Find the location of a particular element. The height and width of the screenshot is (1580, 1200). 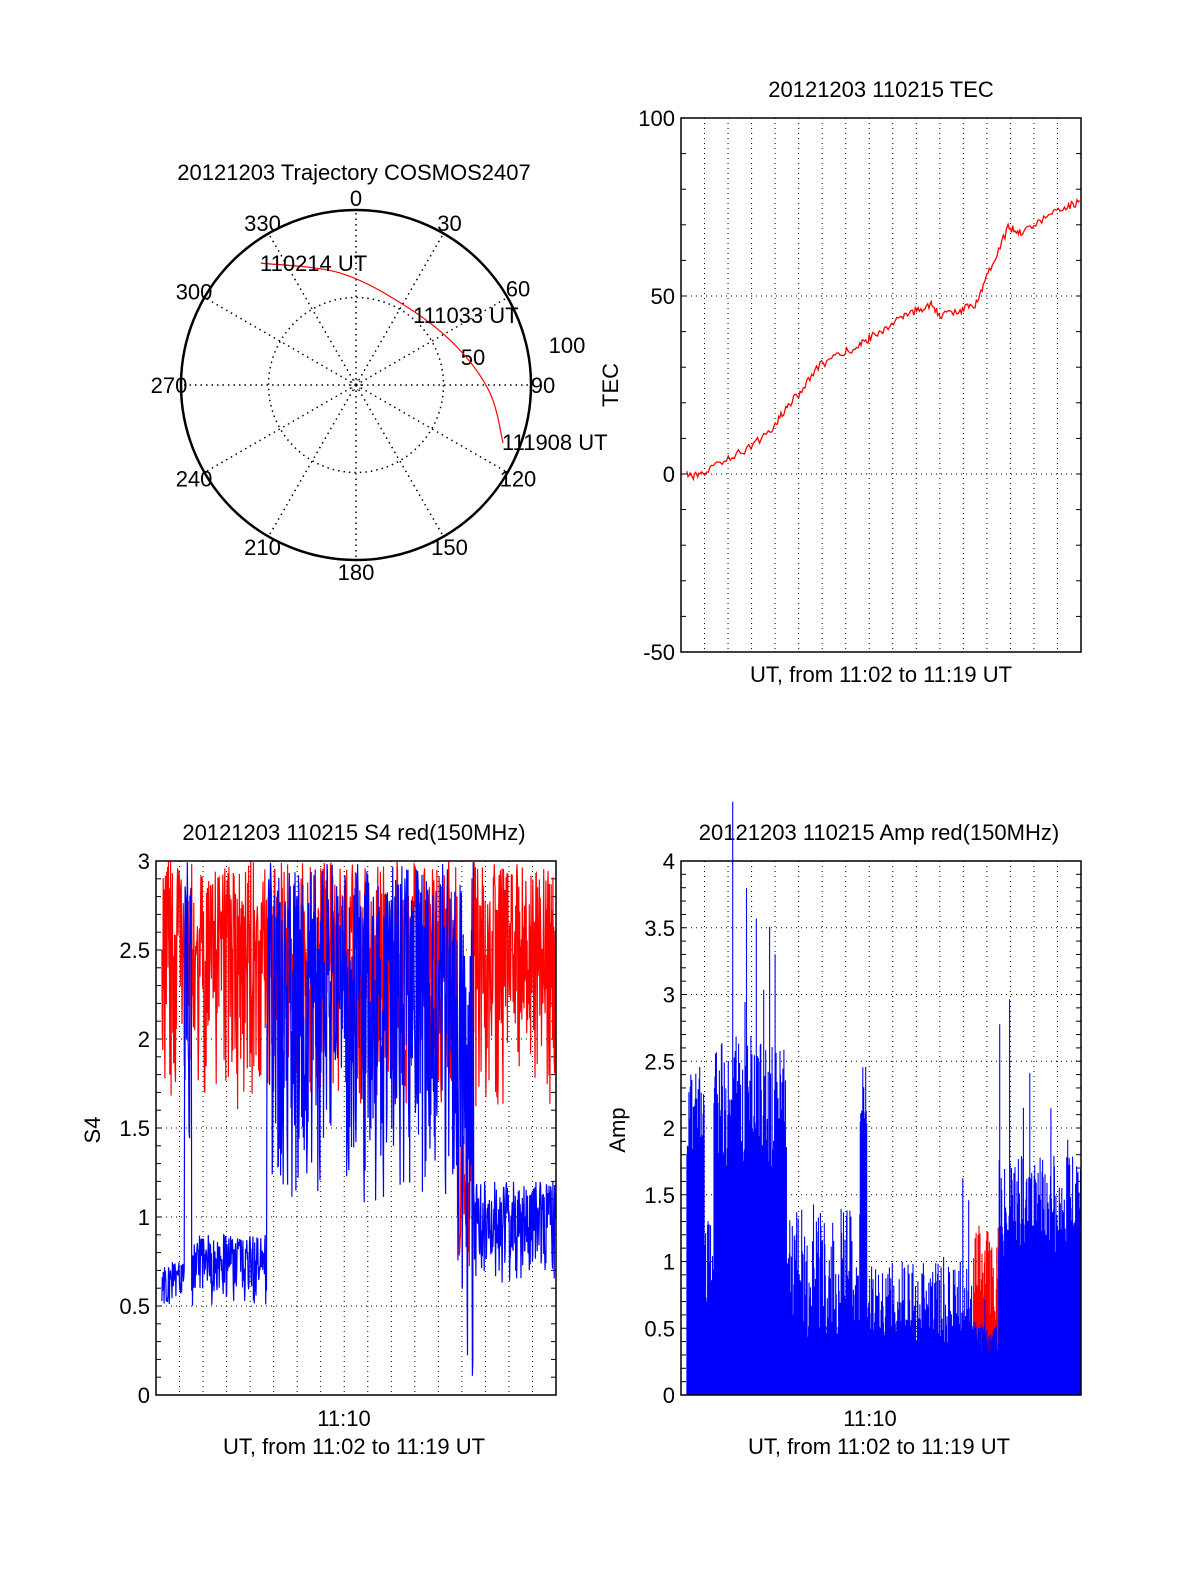

amp-xtick-label: 11:10 is located at coordinates (869, 1418).